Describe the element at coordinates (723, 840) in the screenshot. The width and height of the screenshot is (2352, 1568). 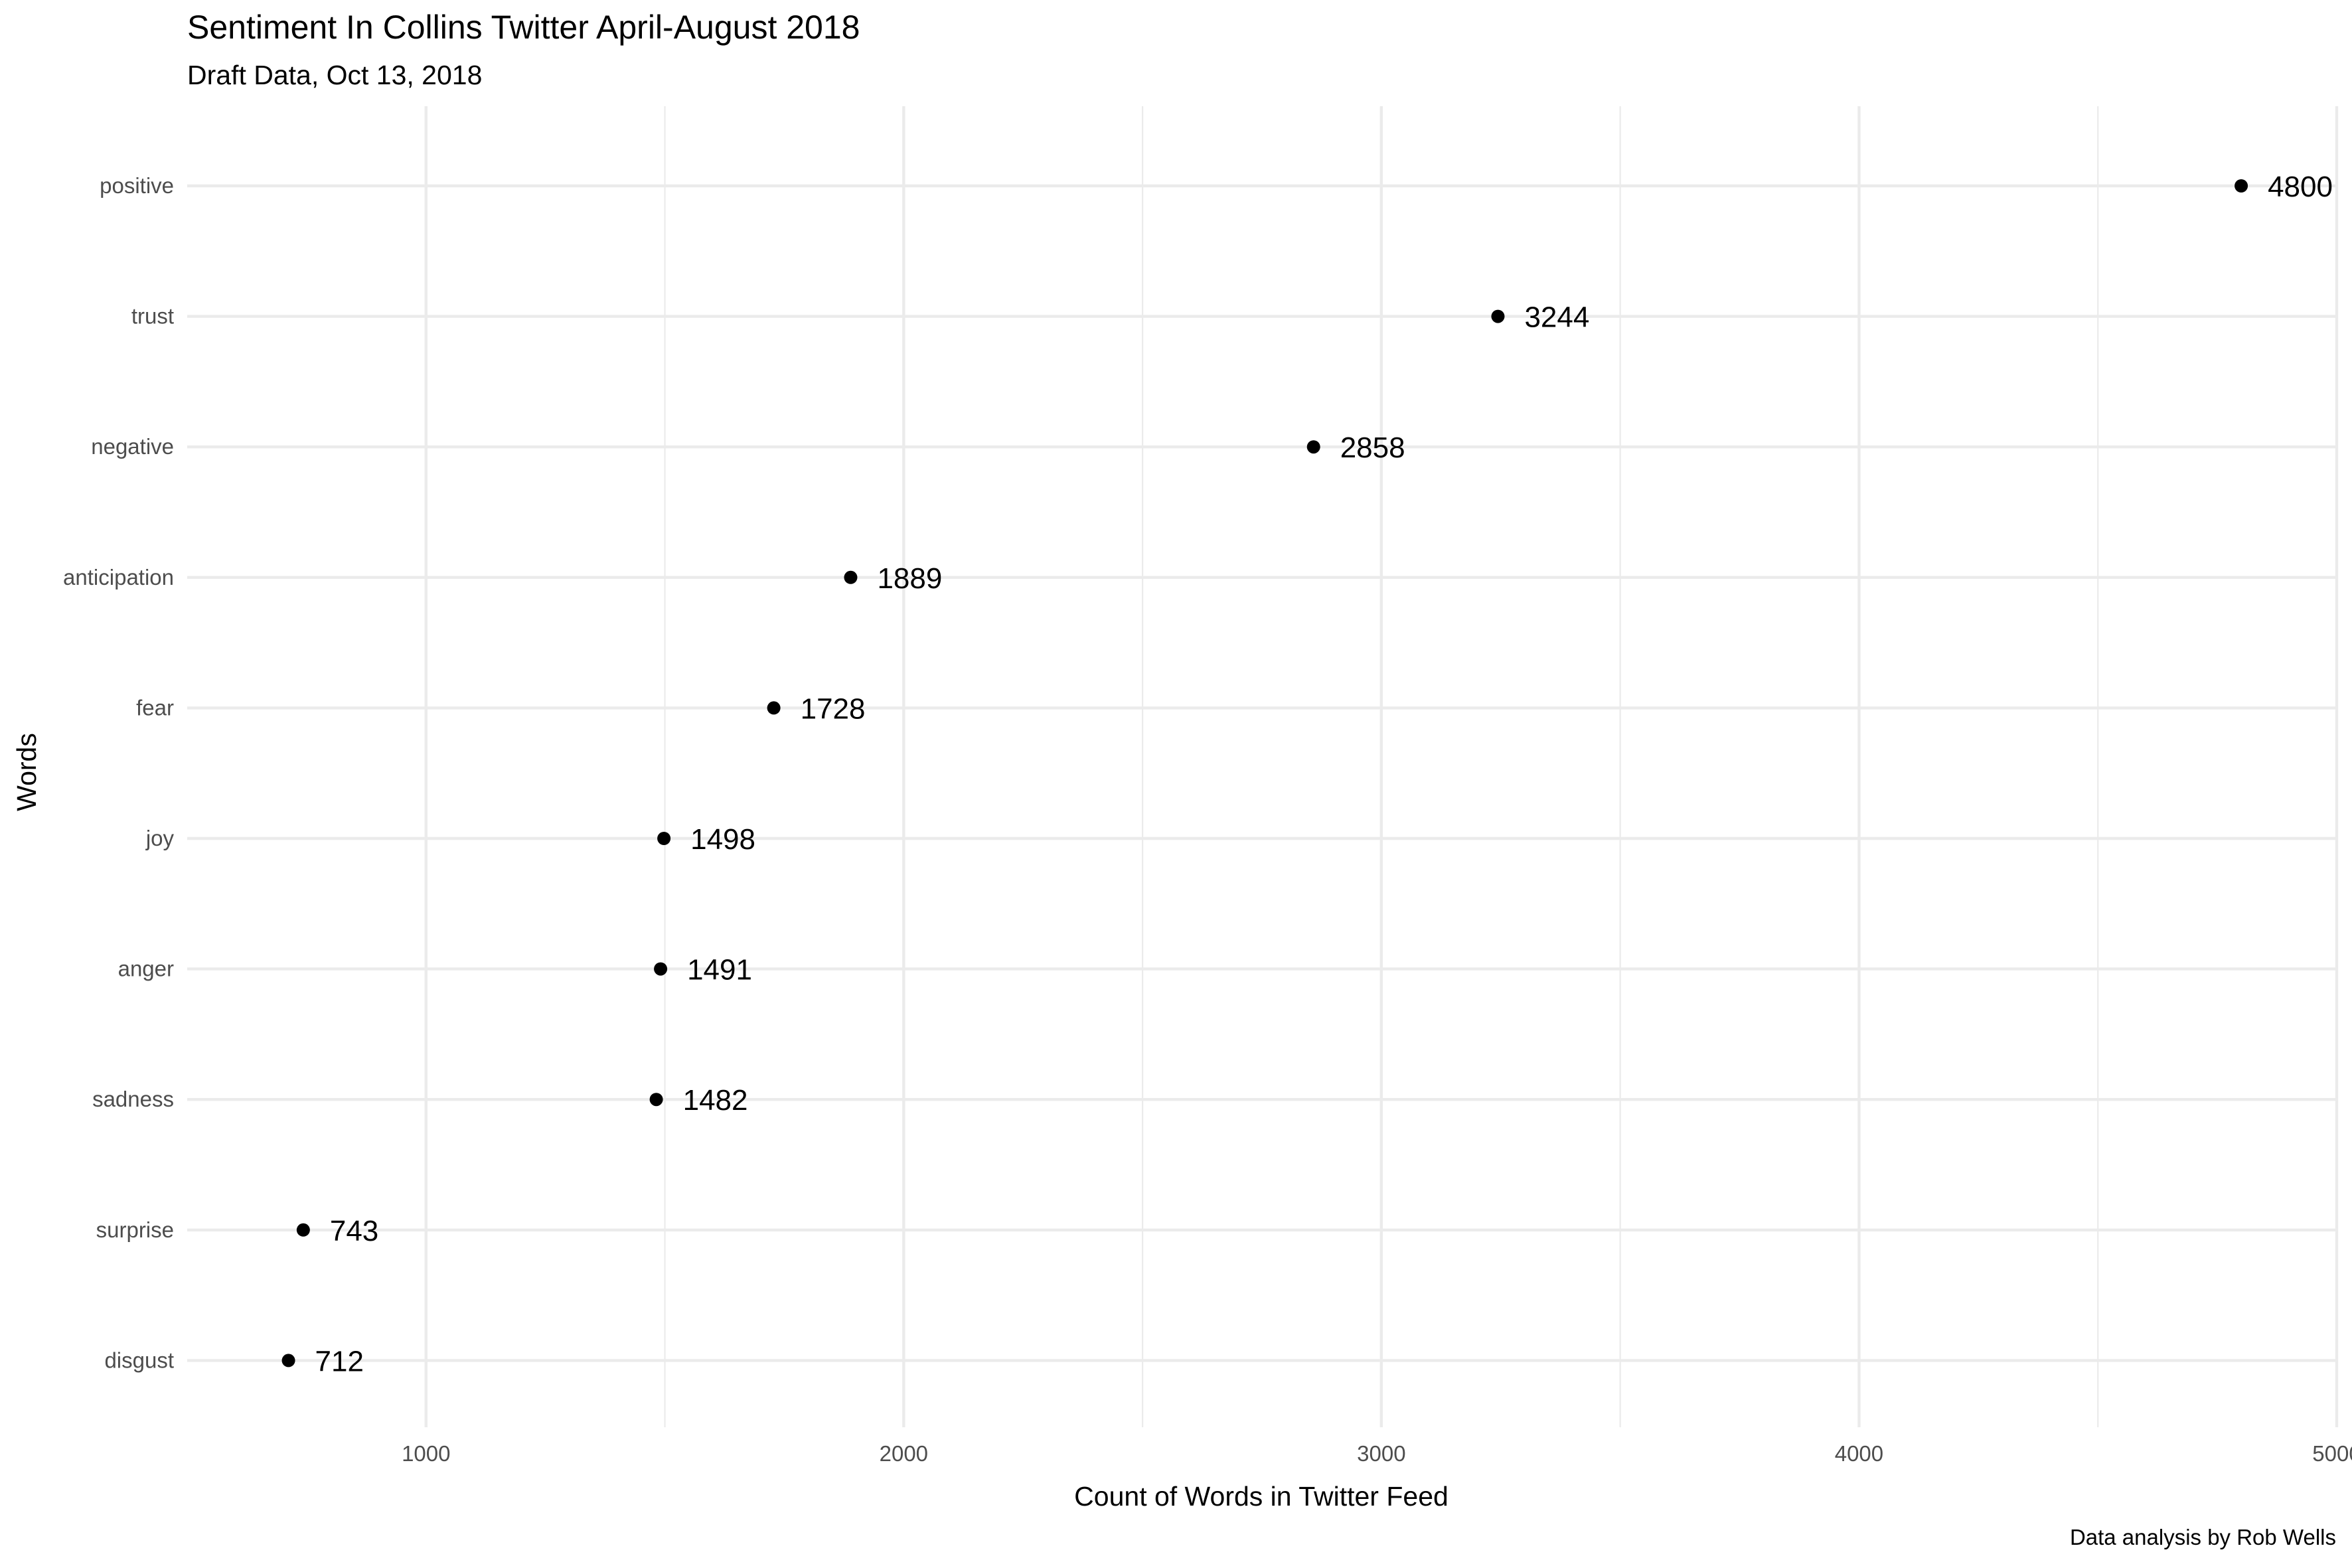
I see `data-label: 1498` at that location.